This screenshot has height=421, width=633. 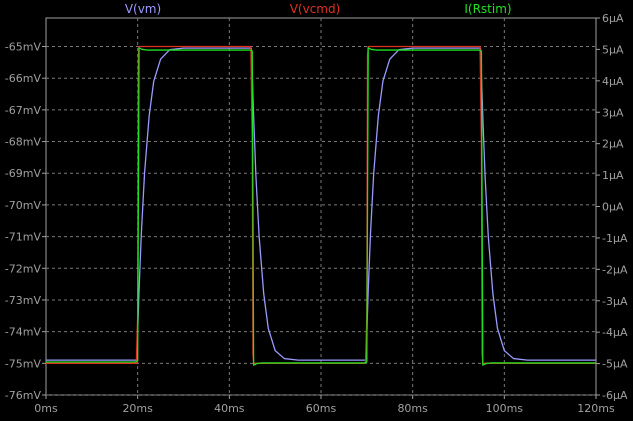 What do you see at coordinates (23, 142) in the screenshot?
I see `y-left-tick-label: -68mV` at bounding box center [23, 142].